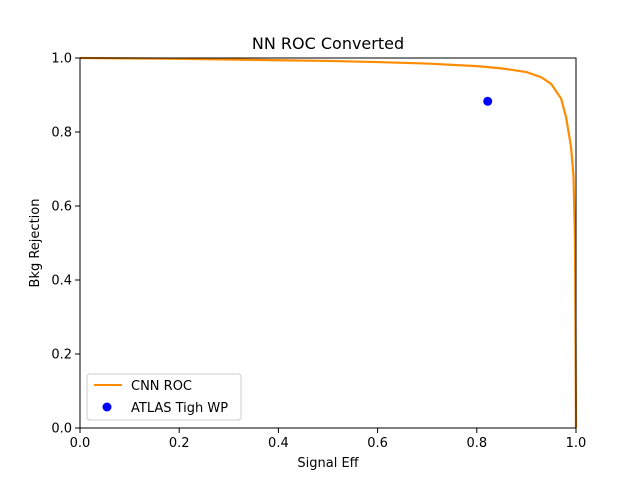  Describe the element at coordinates (328, 439) in the screenshot. I see `x-axis-ticks: 0.0 0.2 0.4 0.6 0.8 1.0` at that location.